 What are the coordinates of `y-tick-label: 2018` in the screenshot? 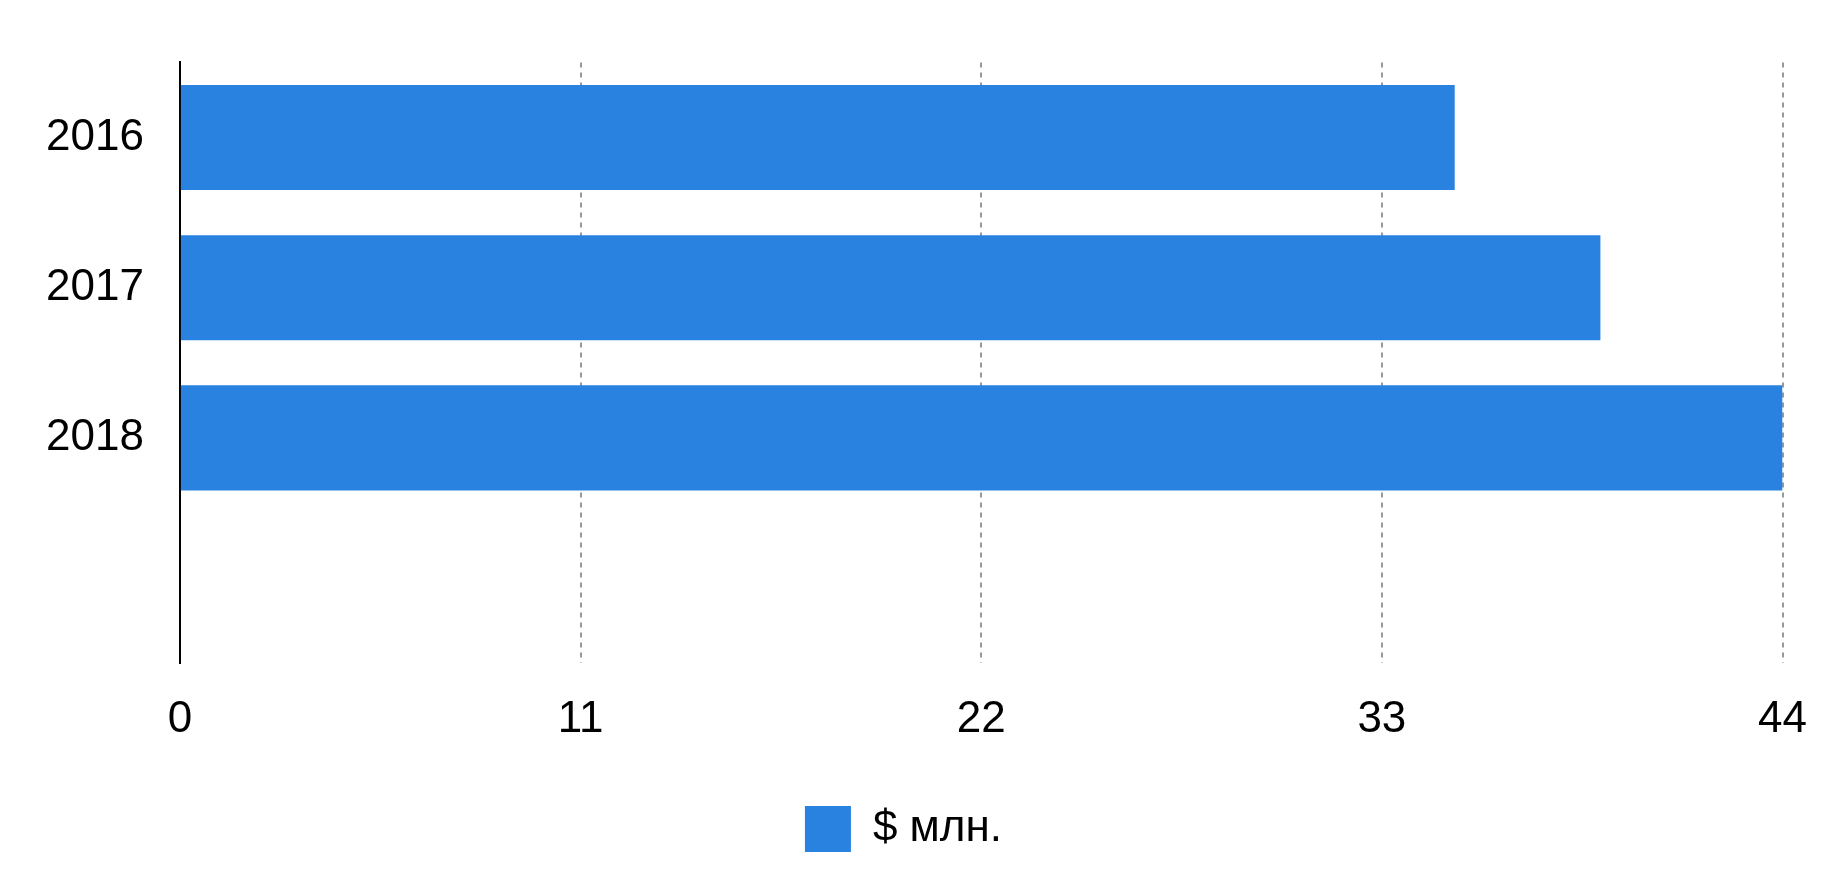 It's located at (94, 435).